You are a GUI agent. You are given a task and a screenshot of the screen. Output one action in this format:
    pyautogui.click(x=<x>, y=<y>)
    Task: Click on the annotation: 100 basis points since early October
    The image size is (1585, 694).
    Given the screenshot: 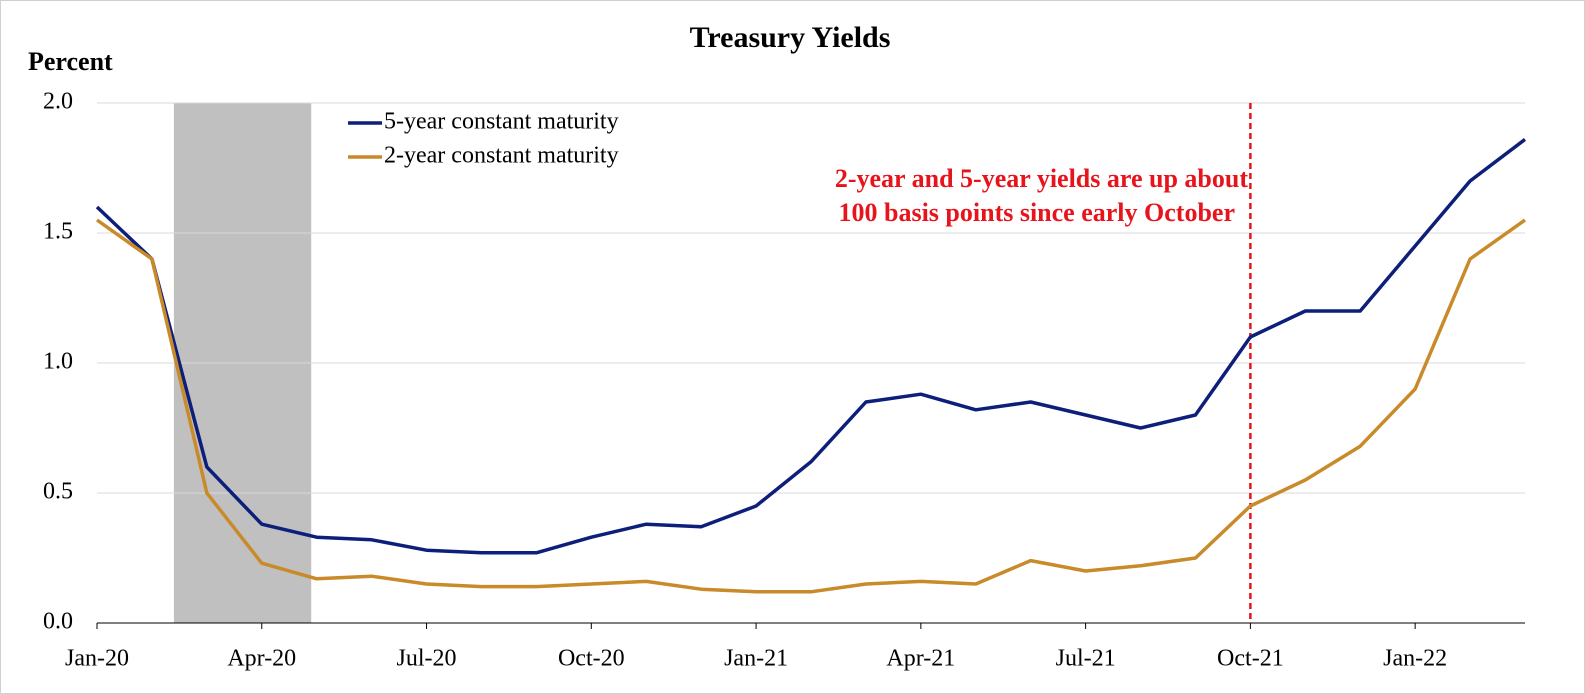 What is the action you would take?
    pyautogui.click(x=1037, y=212)
    